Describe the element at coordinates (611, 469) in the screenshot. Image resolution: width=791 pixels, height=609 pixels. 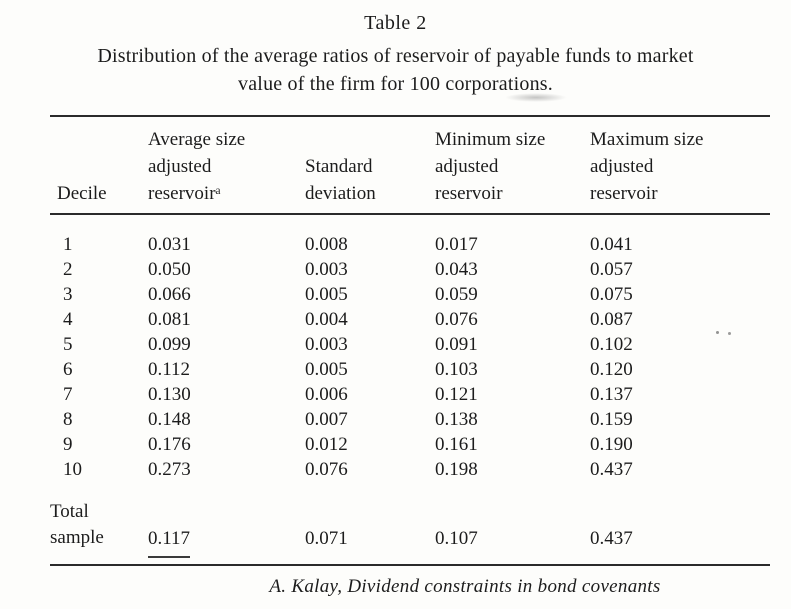
I see `maximum-reservoir-cell: 0.437` at that location.